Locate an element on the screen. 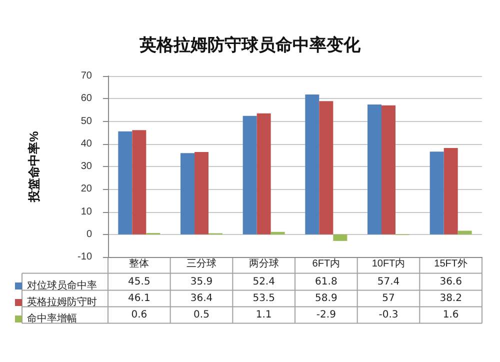 The height and width of the screenshot is (362, 500). data-label: 45.5 is located at coordinates (139, 282).